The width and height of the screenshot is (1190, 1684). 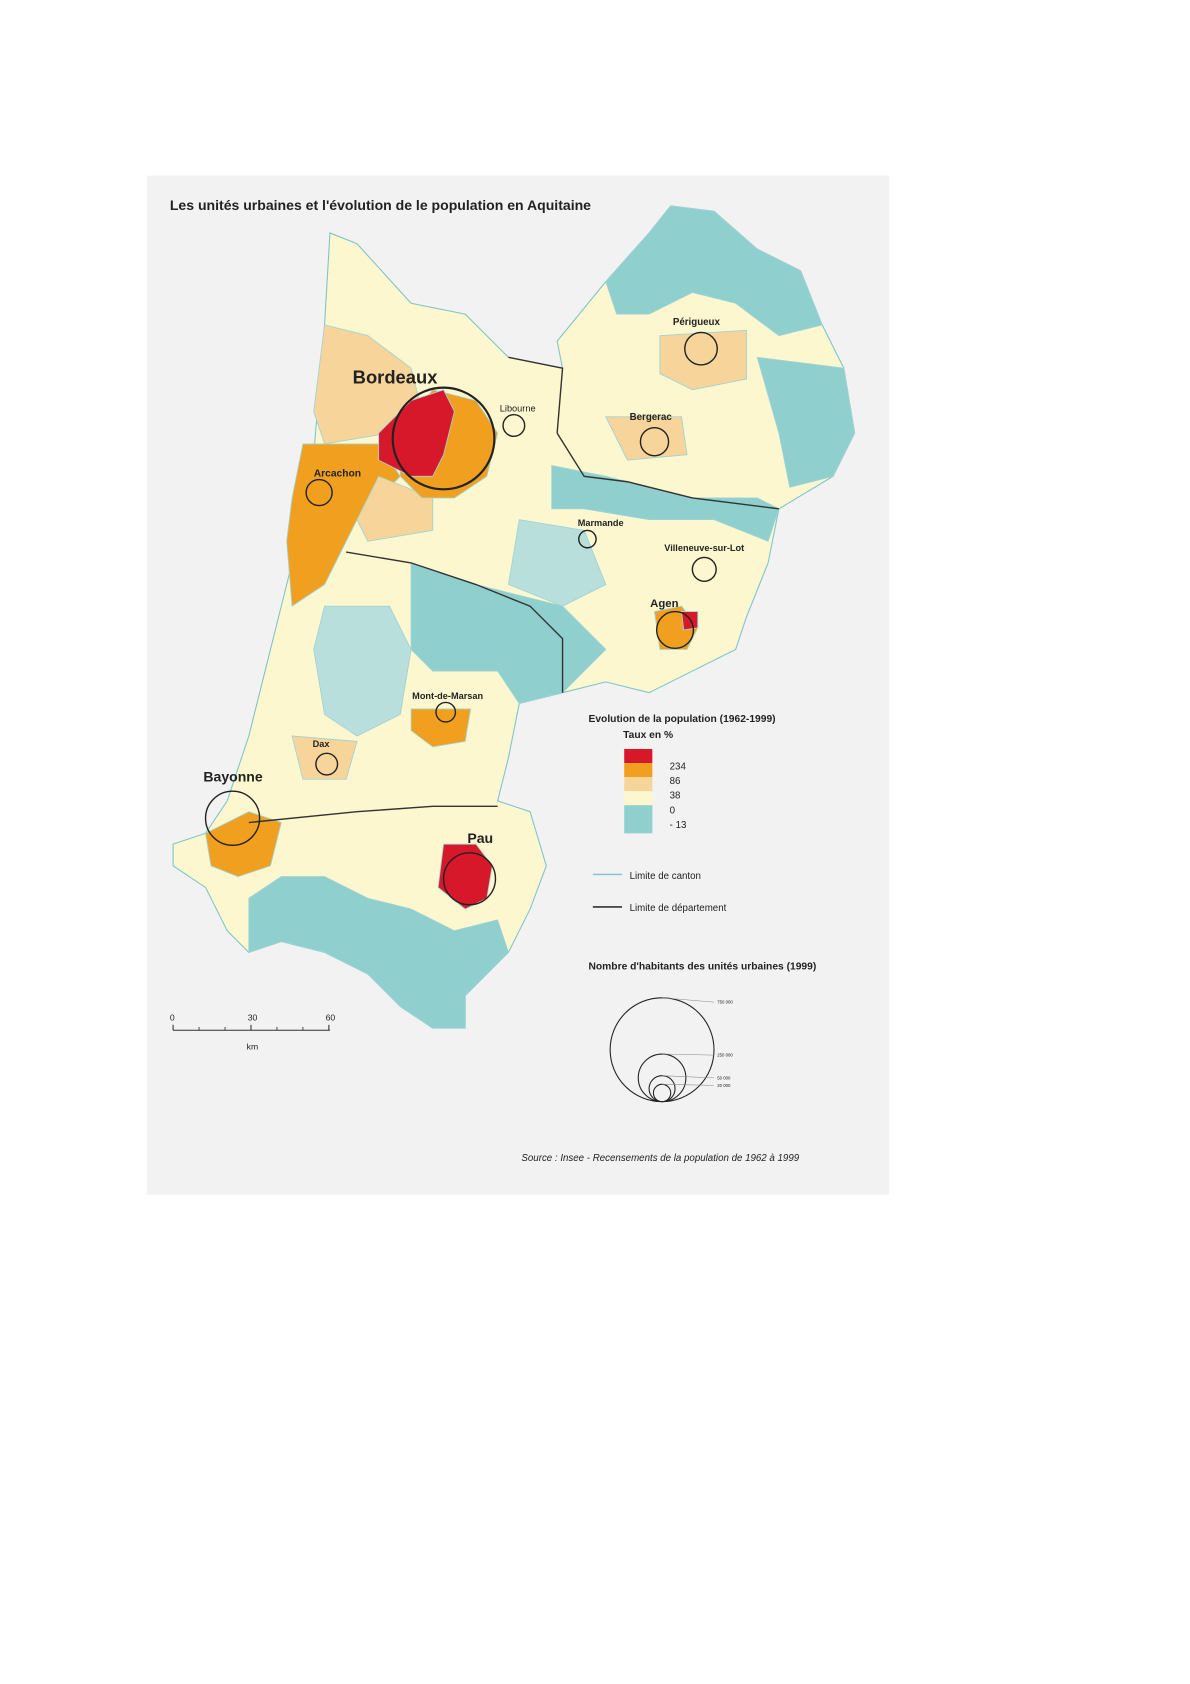 What do you see at coordinates (678, 908) in the screenshot?
I see `legend-line-label: Limite de département` at bounding box center [678, 908].